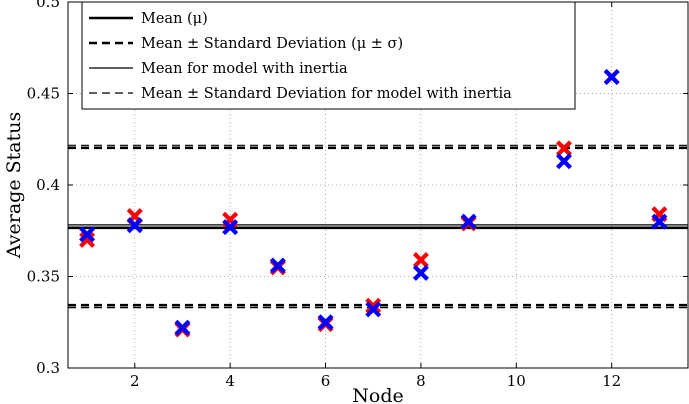 The image size is (689, 404). I want to click on y-tick-label: 0.5, so click(48, 5).